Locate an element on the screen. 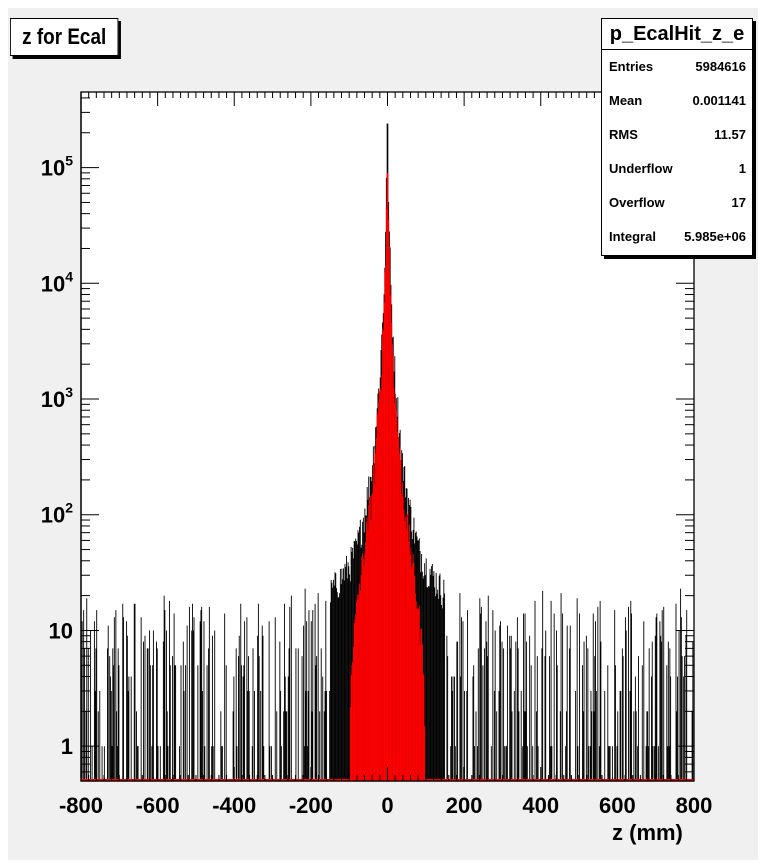  x-tick-label: -800 is located at coordinates (81, 805).